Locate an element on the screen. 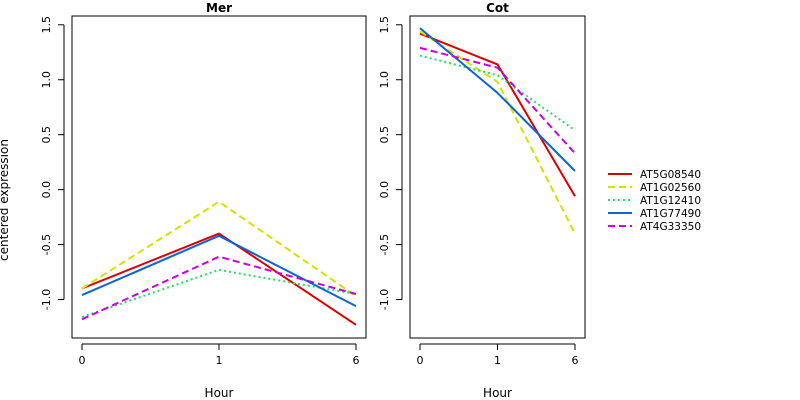 The height and width of the screenshot is (400, 800). legend-label: AT1G02560 is located at coordinates (670, 188).